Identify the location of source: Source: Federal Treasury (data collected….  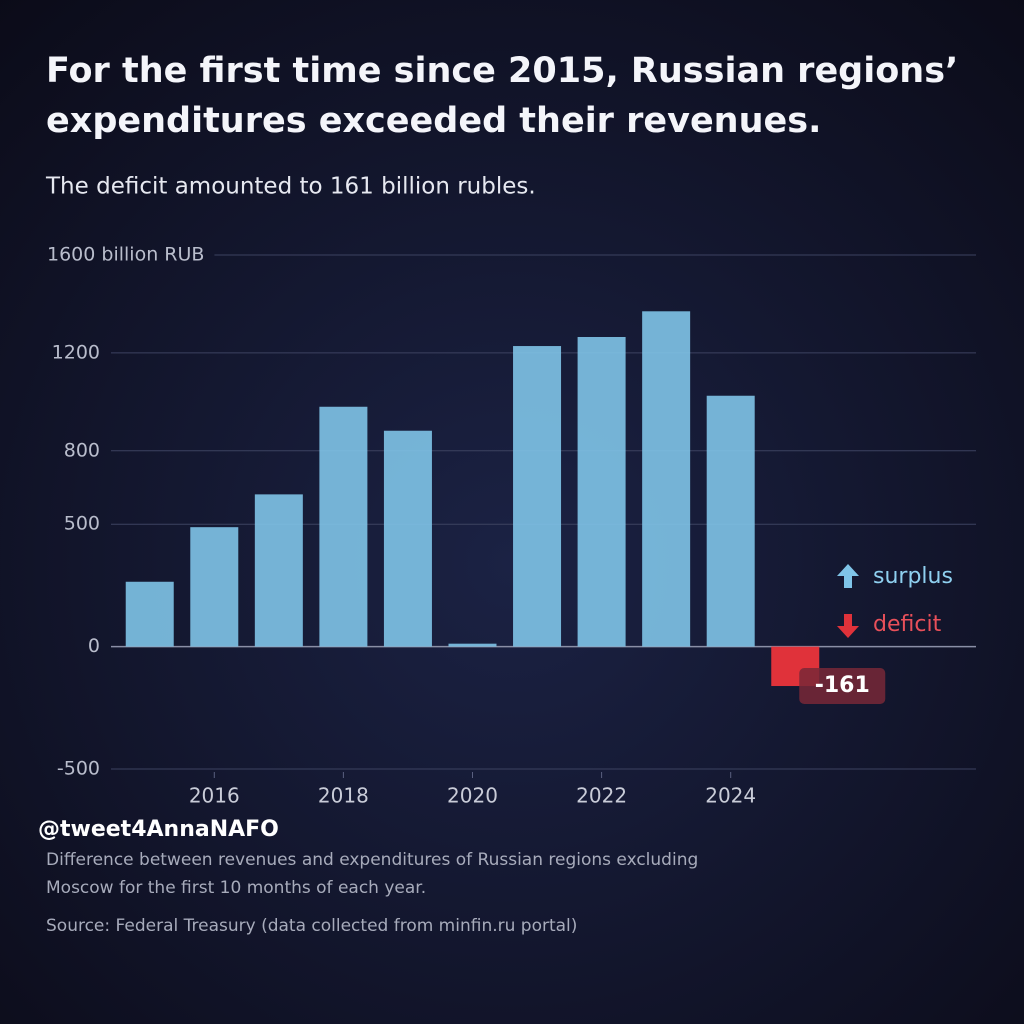
(311, 926).